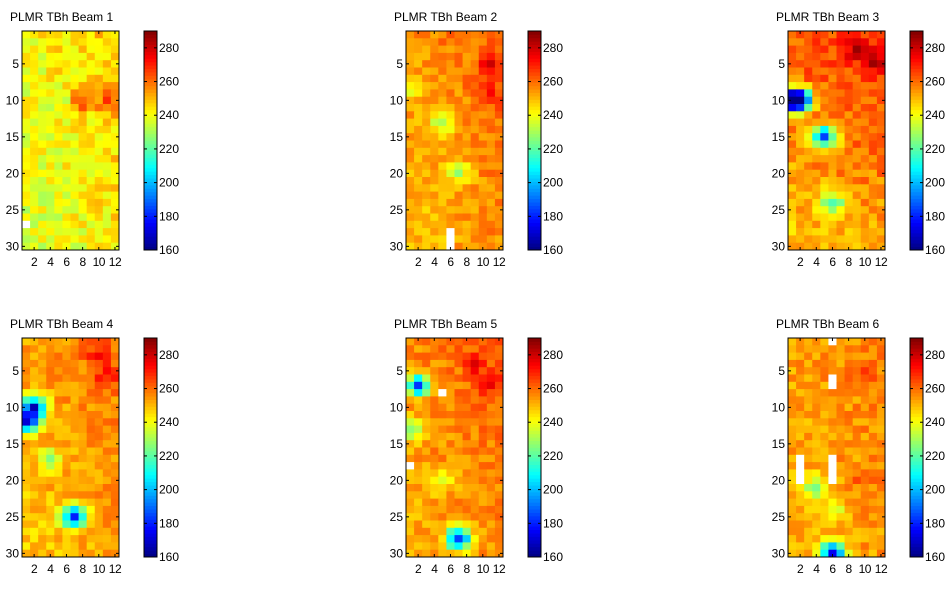 Image resolution: width=947 pixels, height=593 pixels. Describe the element at coordinates (50, 569) in the screenshot. I see `x-tick-label: 4` at that location.